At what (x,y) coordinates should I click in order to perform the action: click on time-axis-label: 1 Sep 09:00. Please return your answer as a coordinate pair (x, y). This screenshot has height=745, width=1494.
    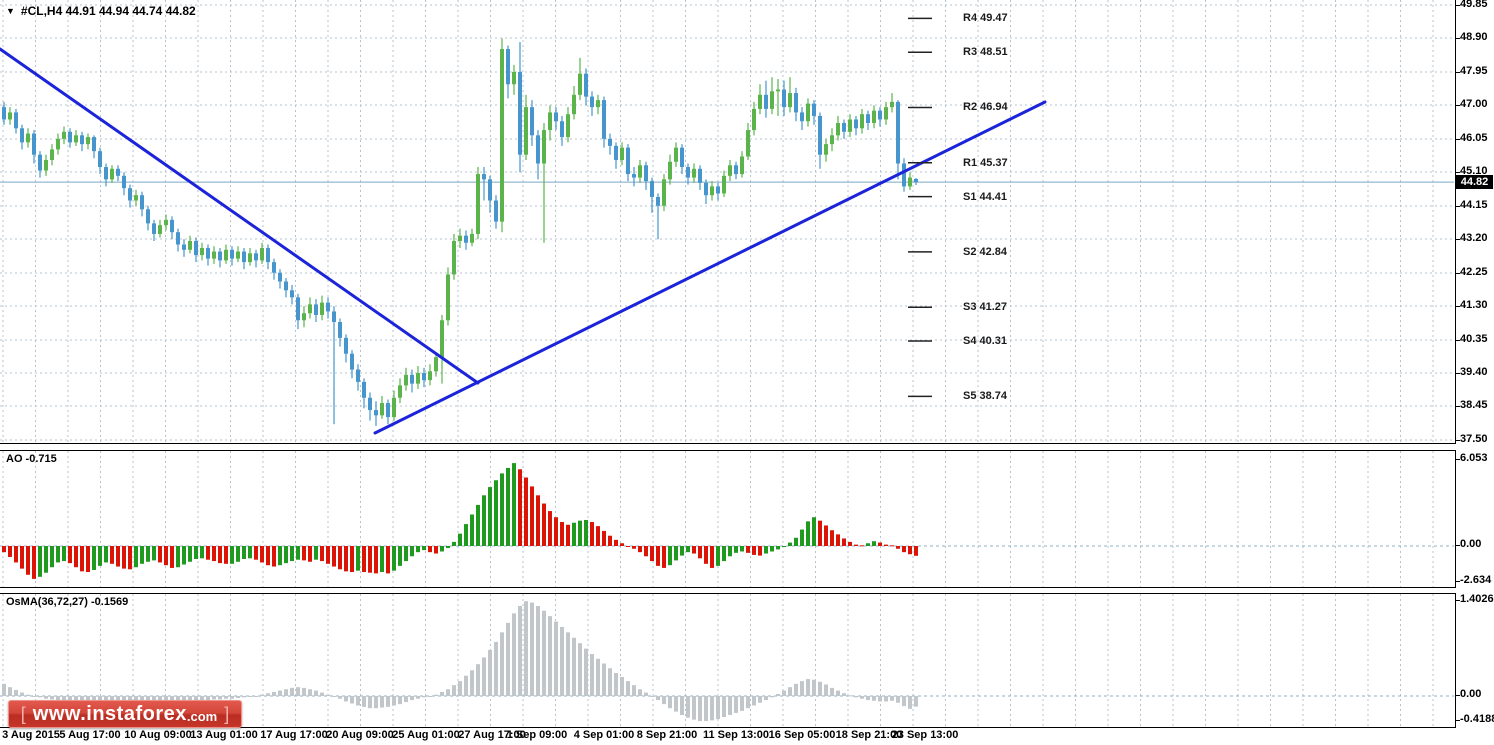
    Looking at the image, I should click on (537, 735).